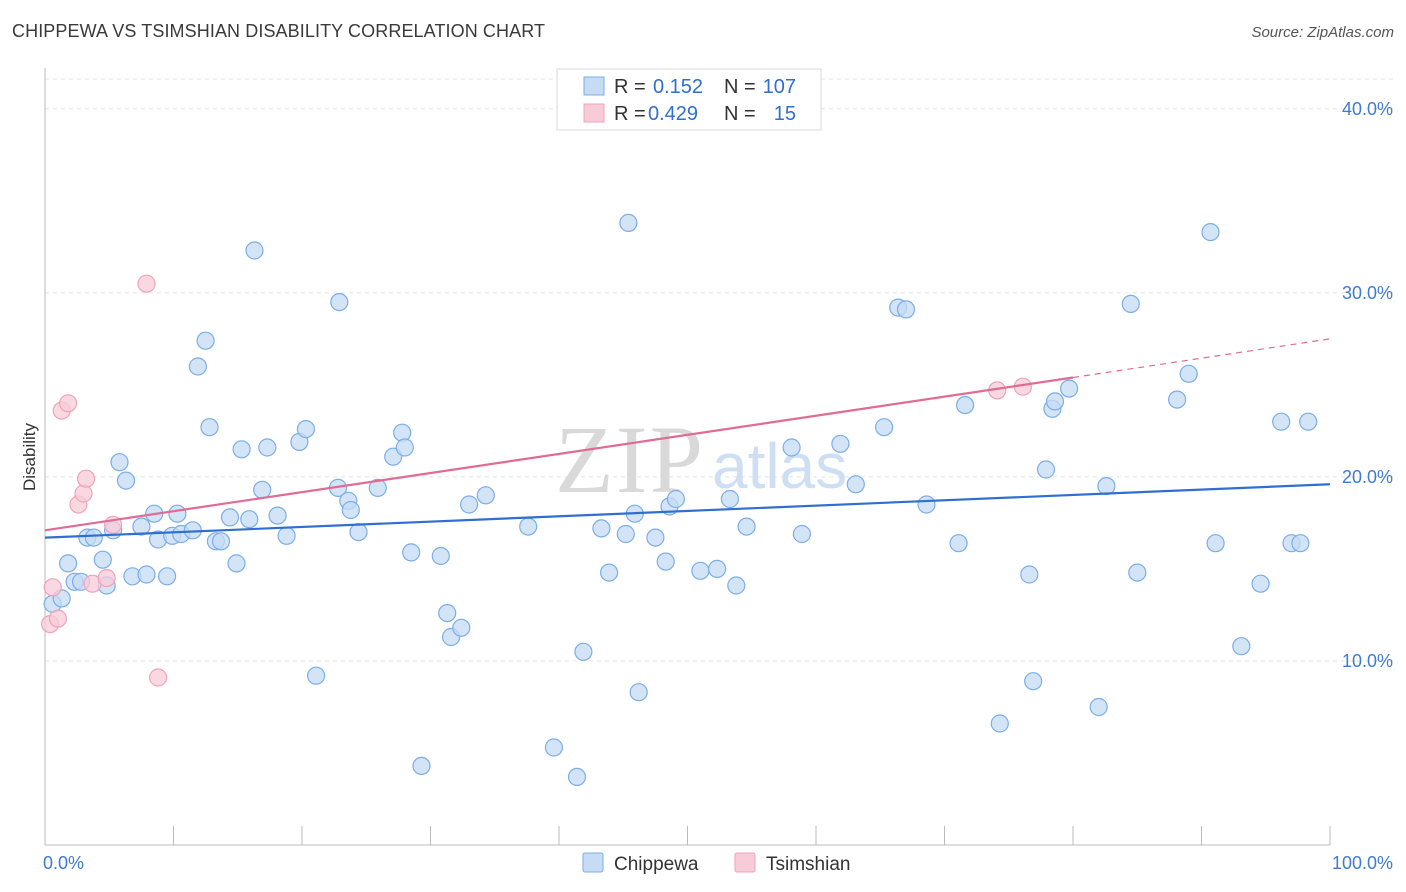 This screenshot has height=892, width=1406. I want to click on y-tick-label: 40.0%, so click(1367, 109).